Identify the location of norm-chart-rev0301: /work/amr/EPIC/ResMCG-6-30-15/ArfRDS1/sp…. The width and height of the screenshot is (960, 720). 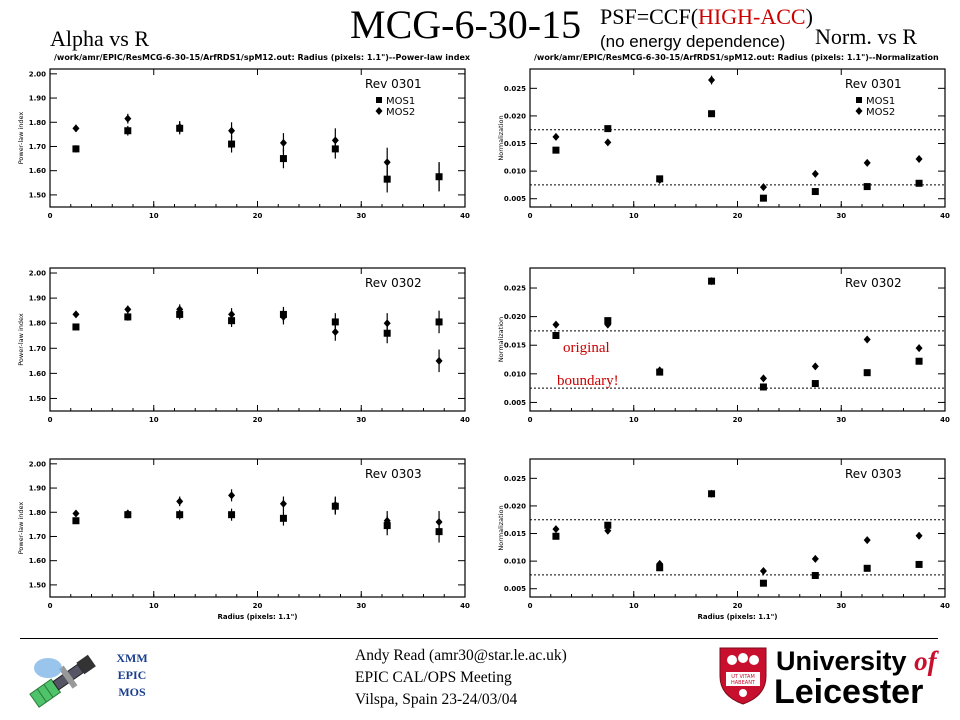
(723, 136).